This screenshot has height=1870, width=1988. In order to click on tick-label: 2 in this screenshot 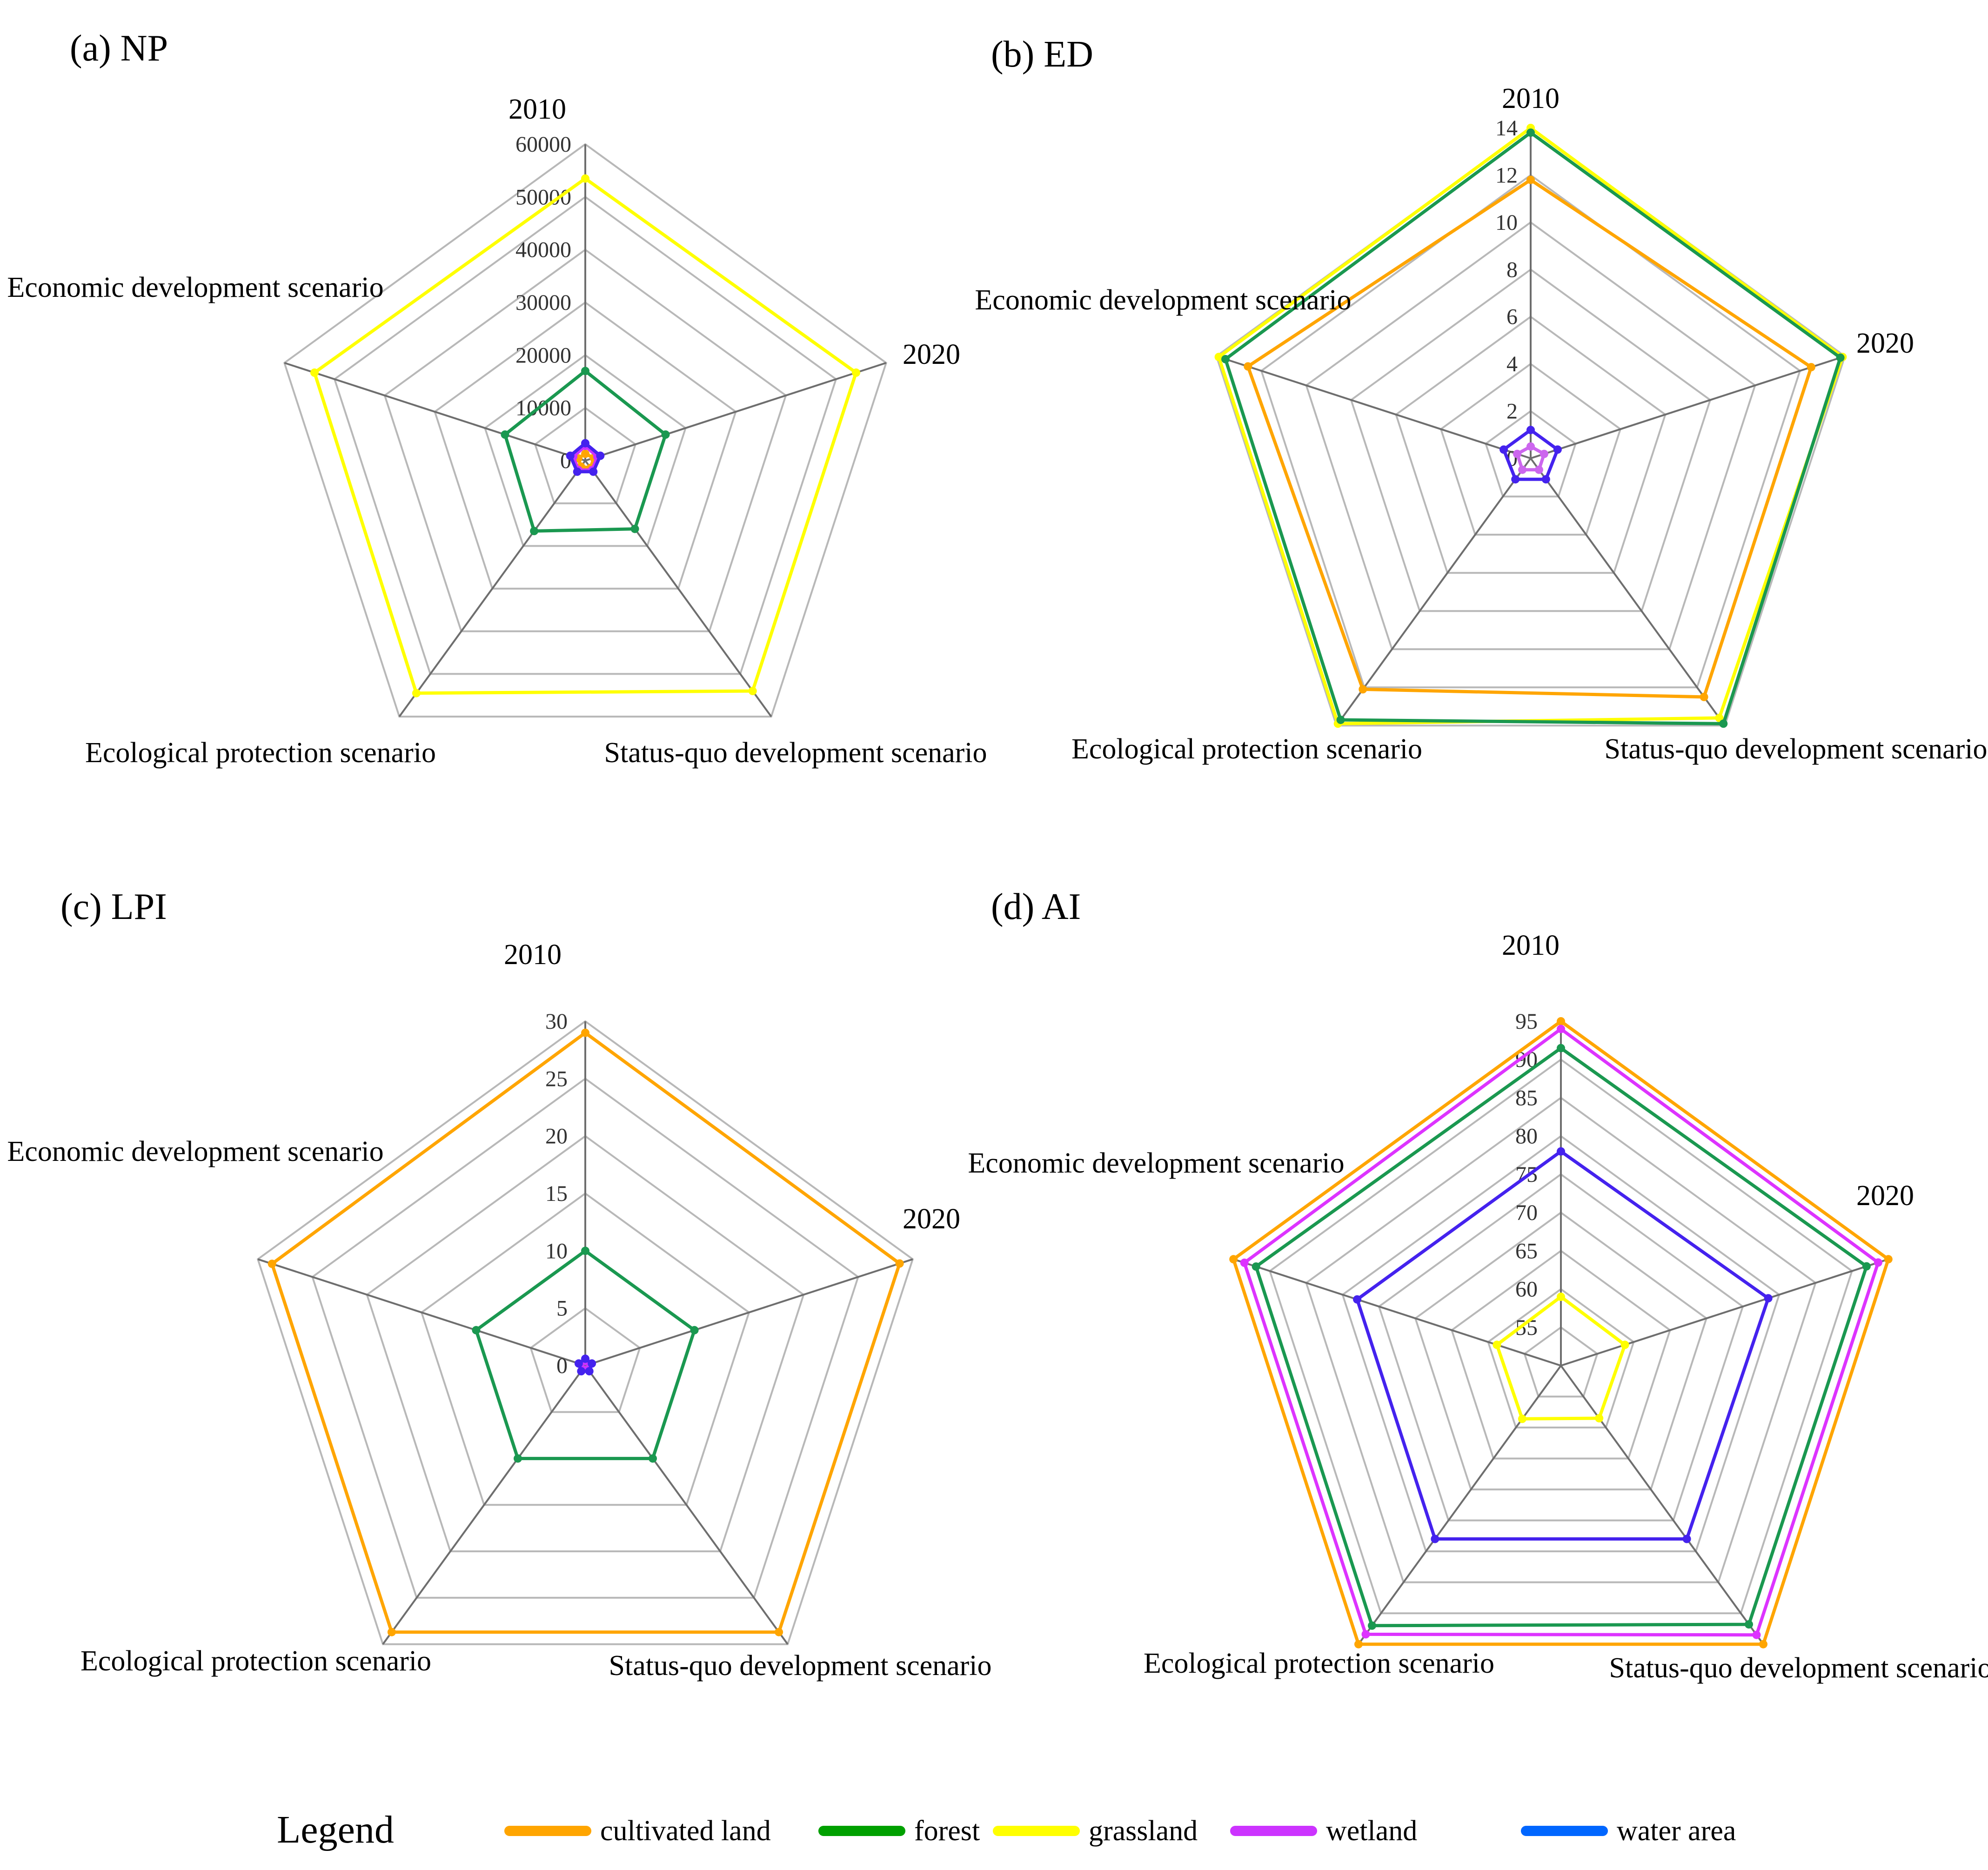, I will do `click(1512, 412)`.